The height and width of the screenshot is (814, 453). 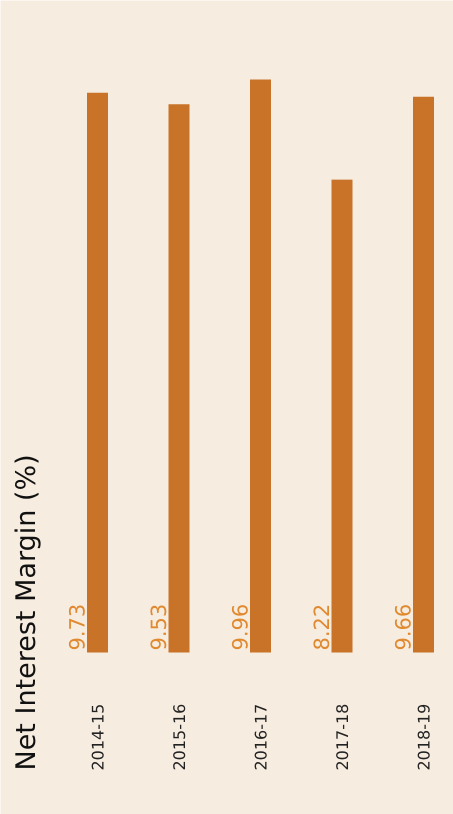 What do you see at coordinates (159, 627) in the screenshot?
I see `data-label: 9.53` at bounding box center [159, 627].